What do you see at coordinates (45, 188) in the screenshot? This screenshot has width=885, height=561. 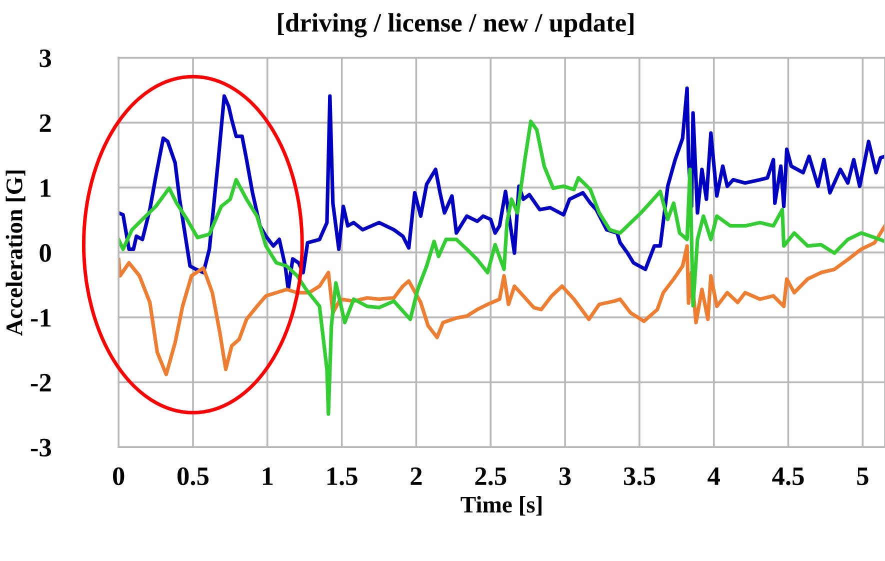 I see `y-tick-label: 1` at bounding box center [45, 188].